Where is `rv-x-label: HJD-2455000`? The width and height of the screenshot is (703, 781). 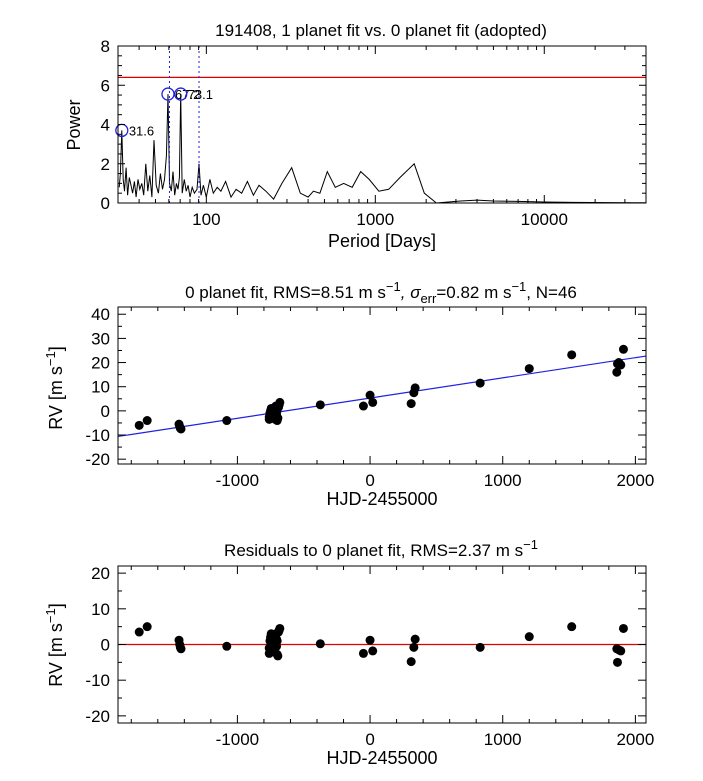 rv-x-label: HJD-2455000 is located at coordinates (381, 499).